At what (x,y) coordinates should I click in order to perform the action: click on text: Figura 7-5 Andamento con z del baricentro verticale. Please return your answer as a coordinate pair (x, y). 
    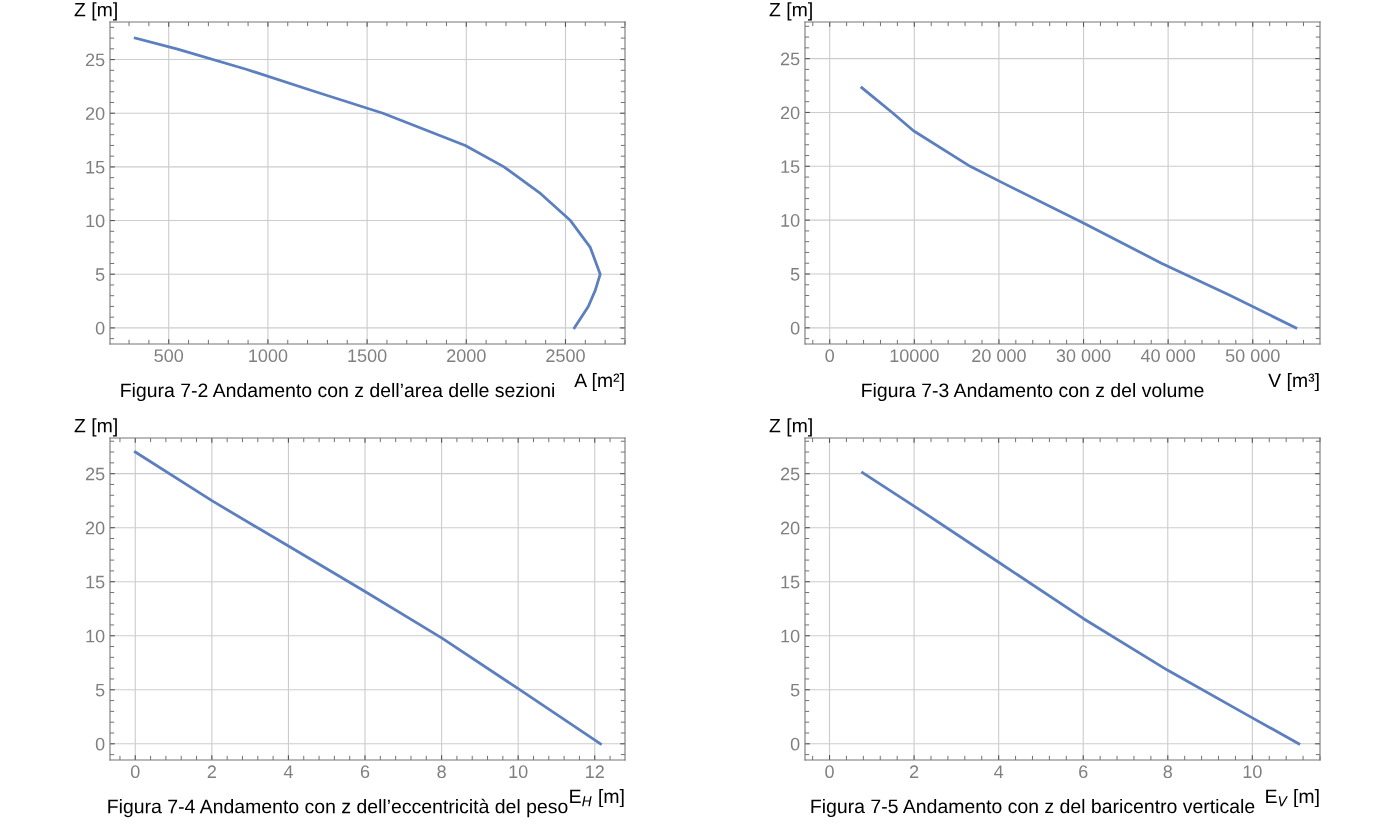
    Looking at the image, I should click on (1033, 808).